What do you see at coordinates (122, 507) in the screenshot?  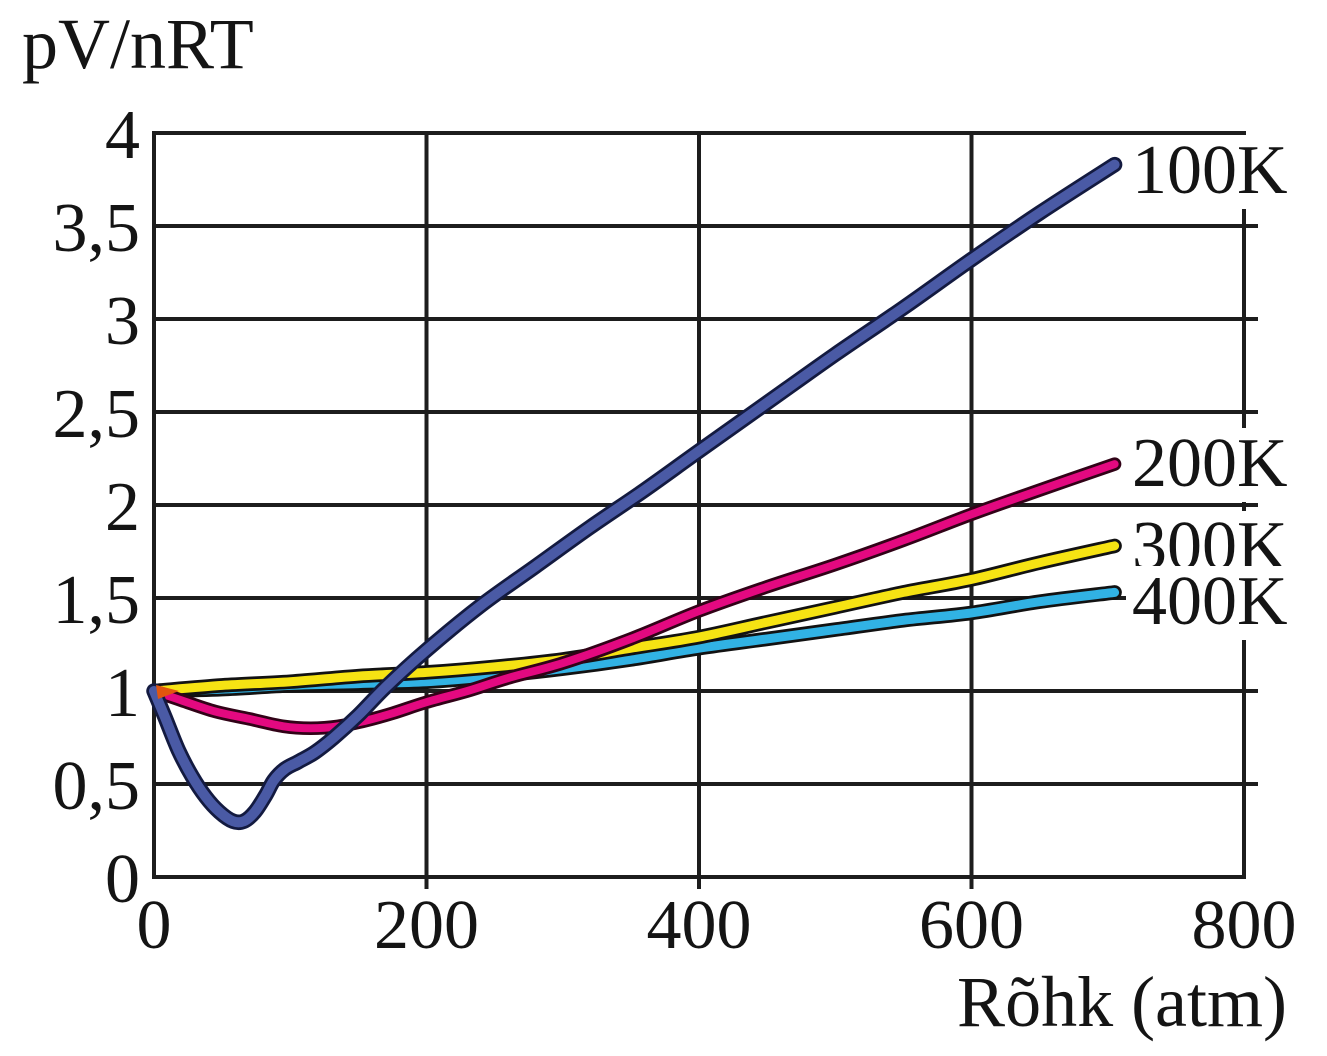 I see `y-tick-2: 2` at bounding box center [122, 507].